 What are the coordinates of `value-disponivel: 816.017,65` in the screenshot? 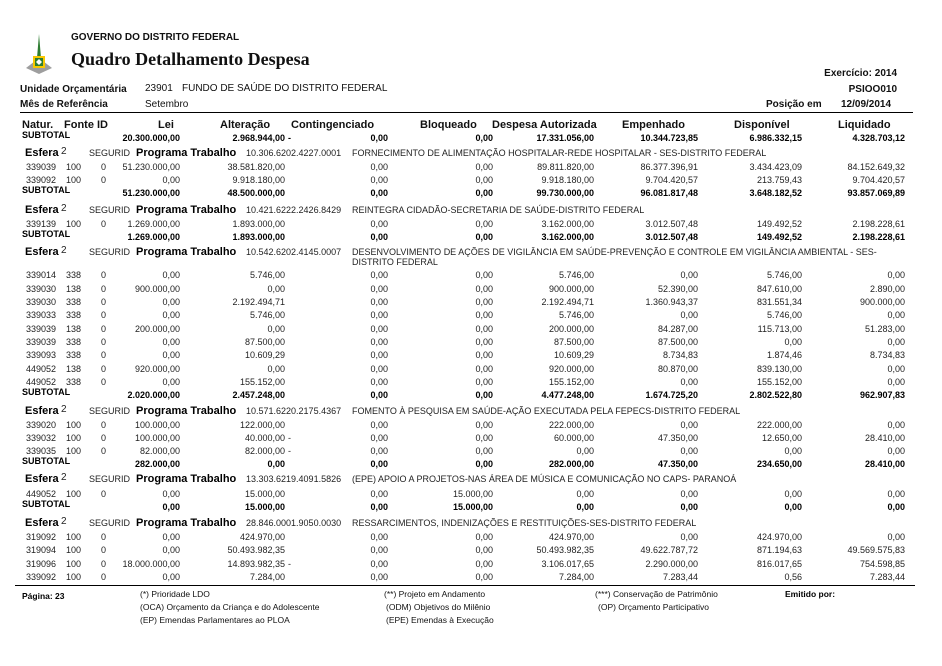 It's located at (779, 564).